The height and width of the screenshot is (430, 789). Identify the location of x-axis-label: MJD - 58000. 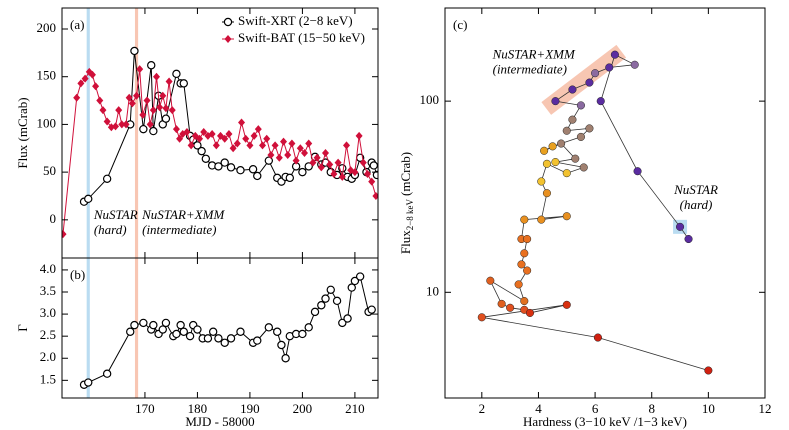
(219, 421).